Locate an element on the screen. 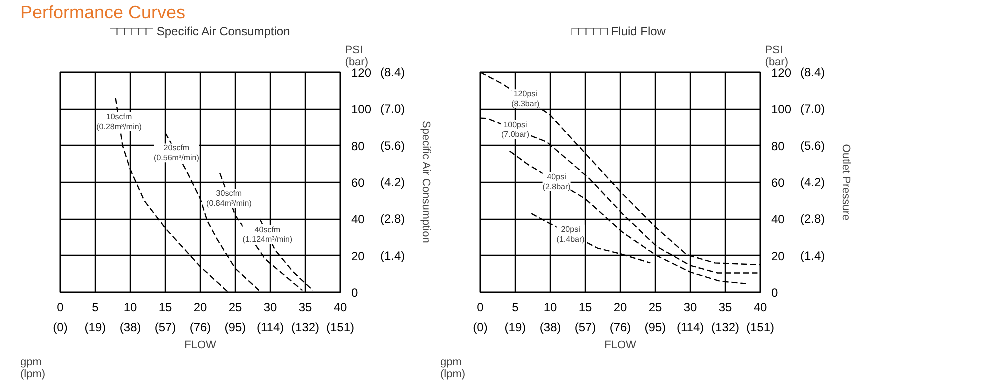  annotation: 120psi (8.3bar) is located at coordinates (526, 99).